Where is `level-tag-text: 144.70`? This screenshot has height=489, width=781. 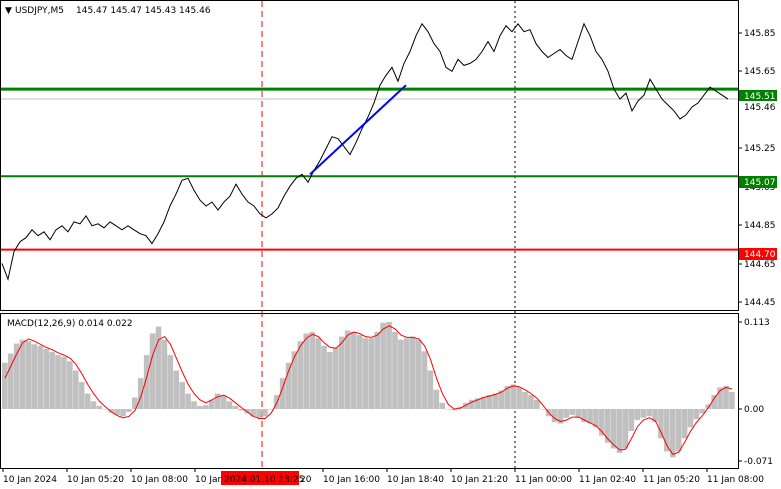
level-tag-text: 144.70 is located at coordinates (760, 255).